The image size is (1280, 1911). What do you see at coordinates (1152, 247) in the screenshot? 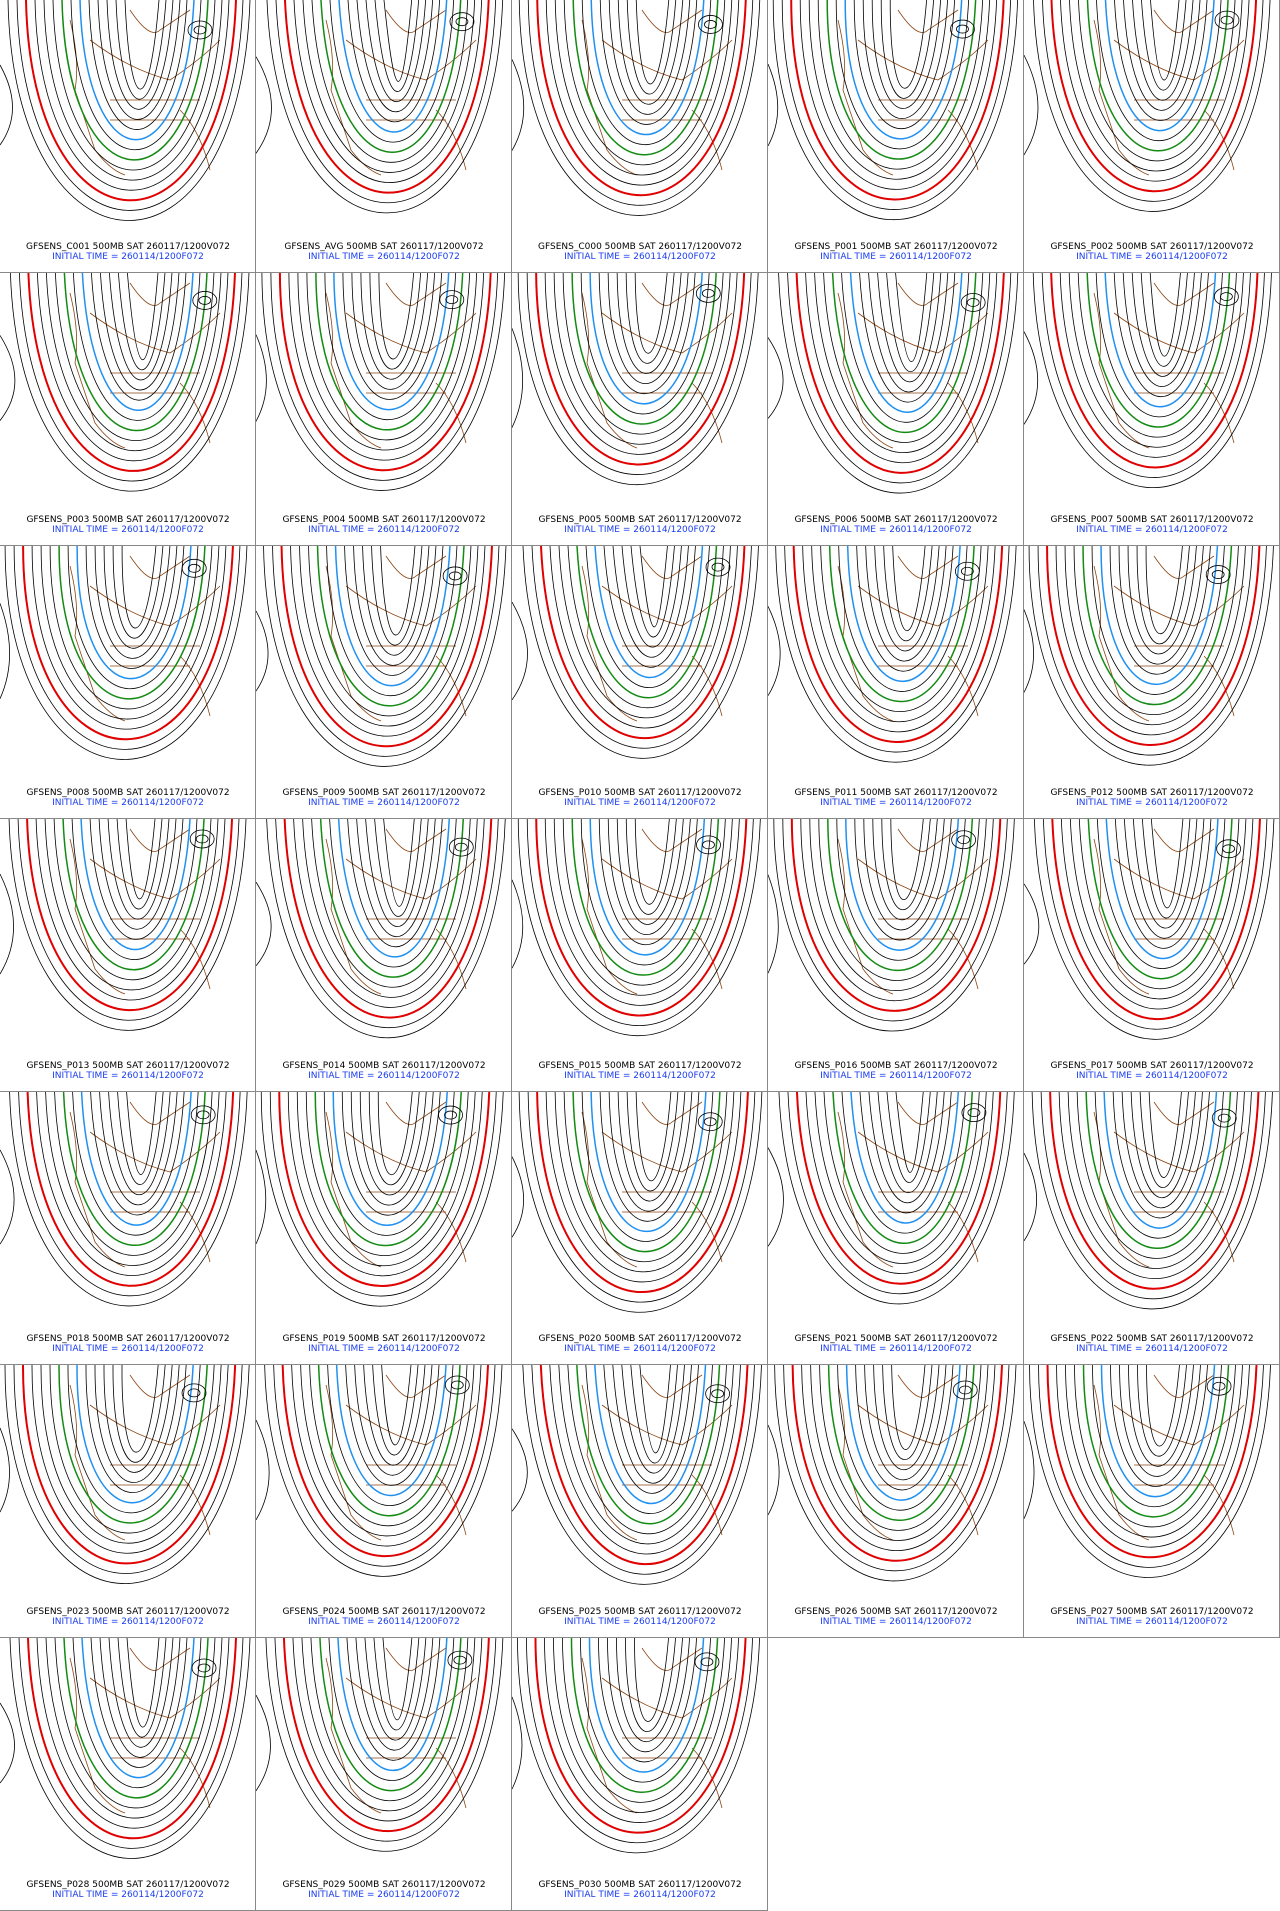
I see `panel-label: GFSENS_P002 500MB SAT 260117/1200V072` at bounding box center [1152, 247].